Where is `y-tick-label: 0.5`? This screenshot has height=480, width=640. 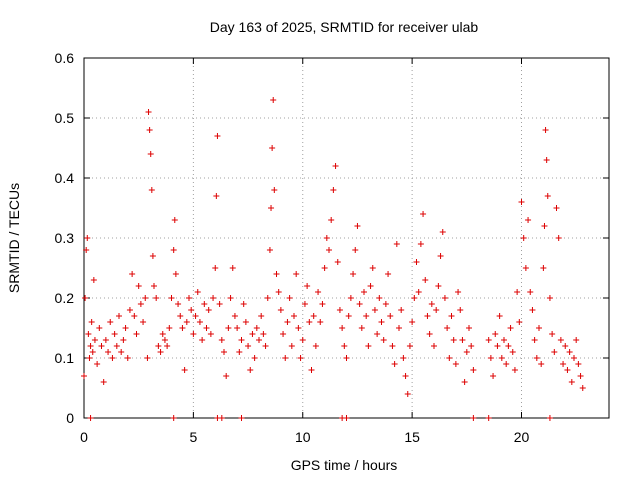 y-tick-label: 0.5 is located at coordinates (65, 118).